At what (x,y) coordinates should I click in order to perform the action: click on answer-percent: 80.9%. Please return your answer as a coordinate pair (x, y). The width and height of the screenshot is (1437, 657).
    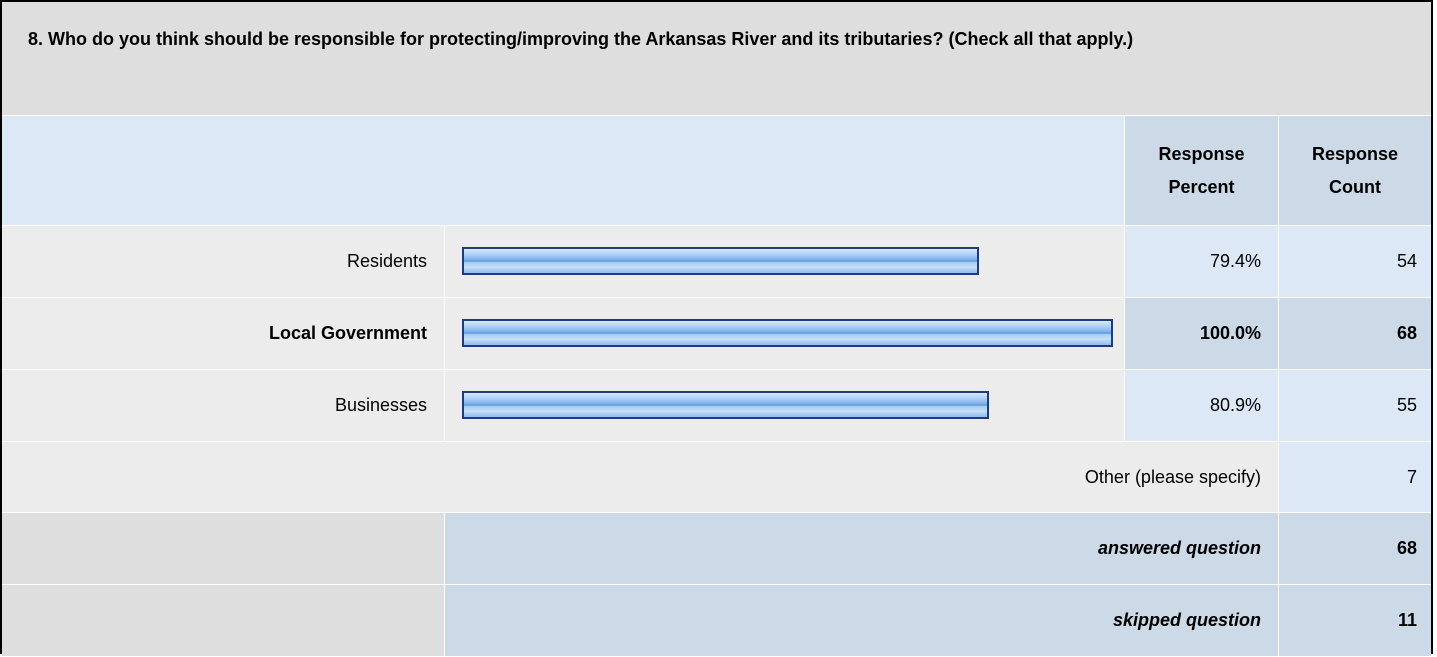
    Looking at the image, I should click on (1202, 406).